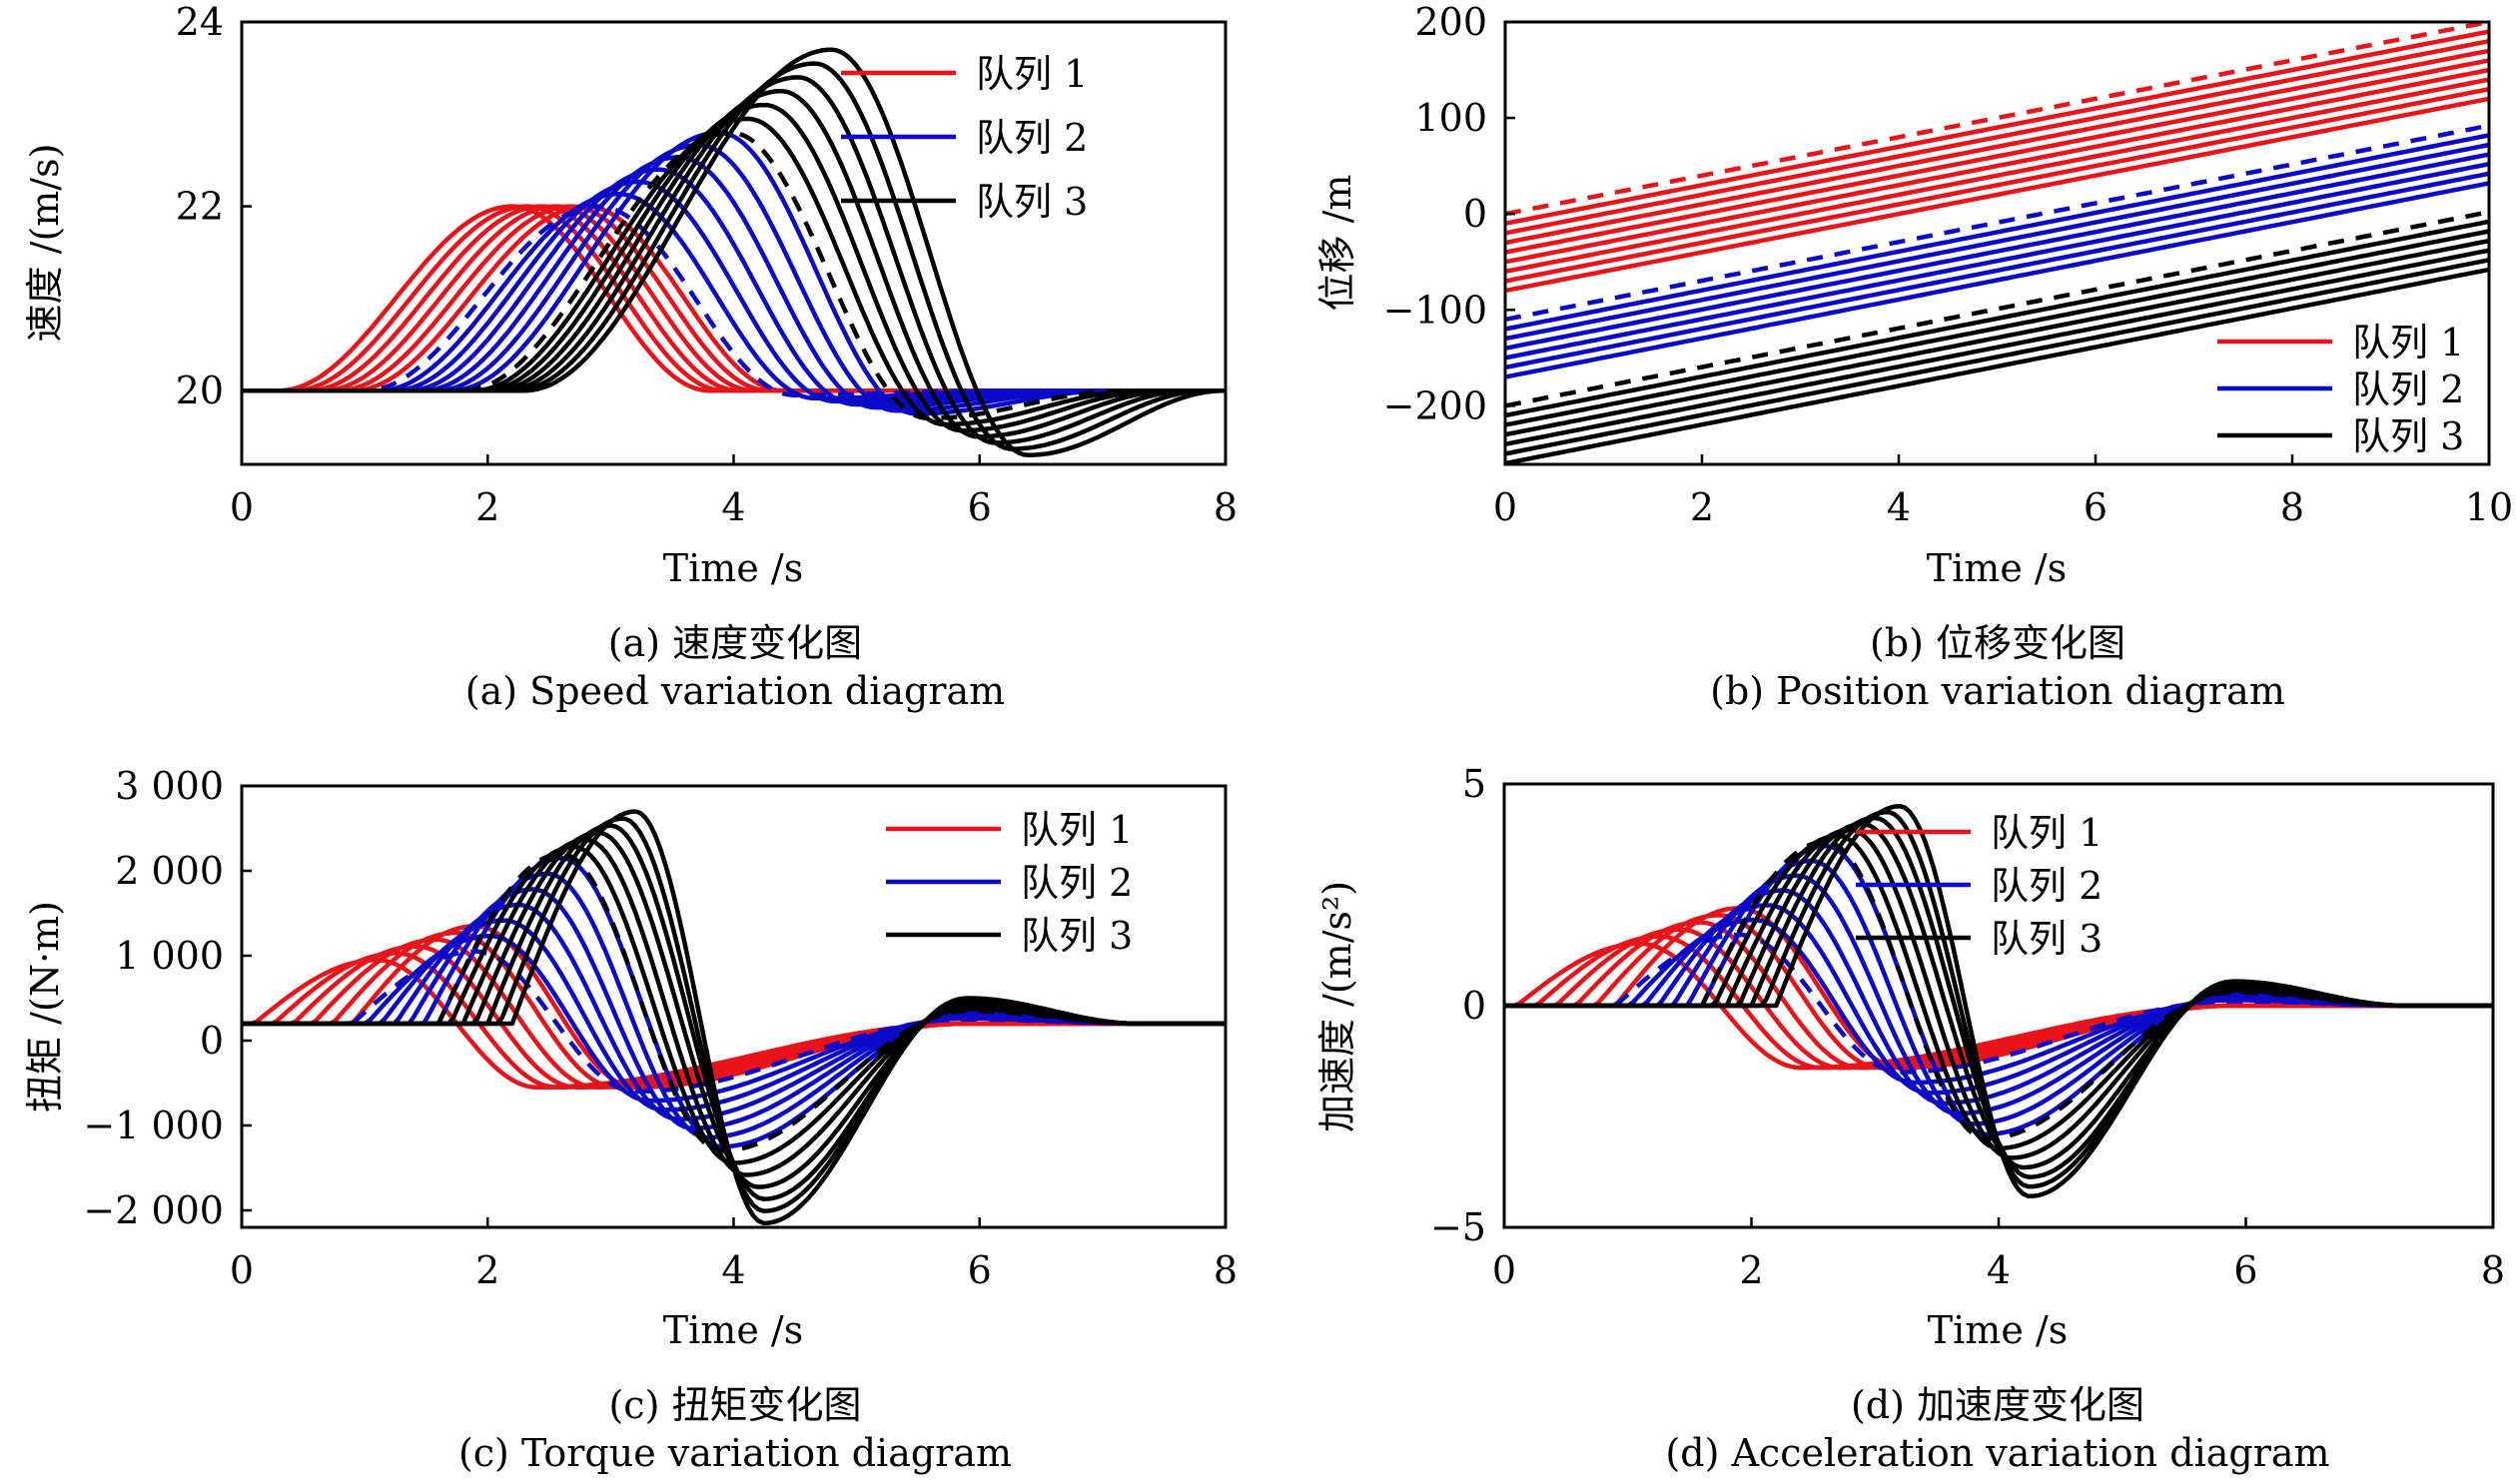 Image resolution: width=2516 pixels, height=1484 pixels. What do you see at coordinates (170, 871) in the screenshot?
I see `y-tick-label: 2 000` at bounding box center [170, 871].